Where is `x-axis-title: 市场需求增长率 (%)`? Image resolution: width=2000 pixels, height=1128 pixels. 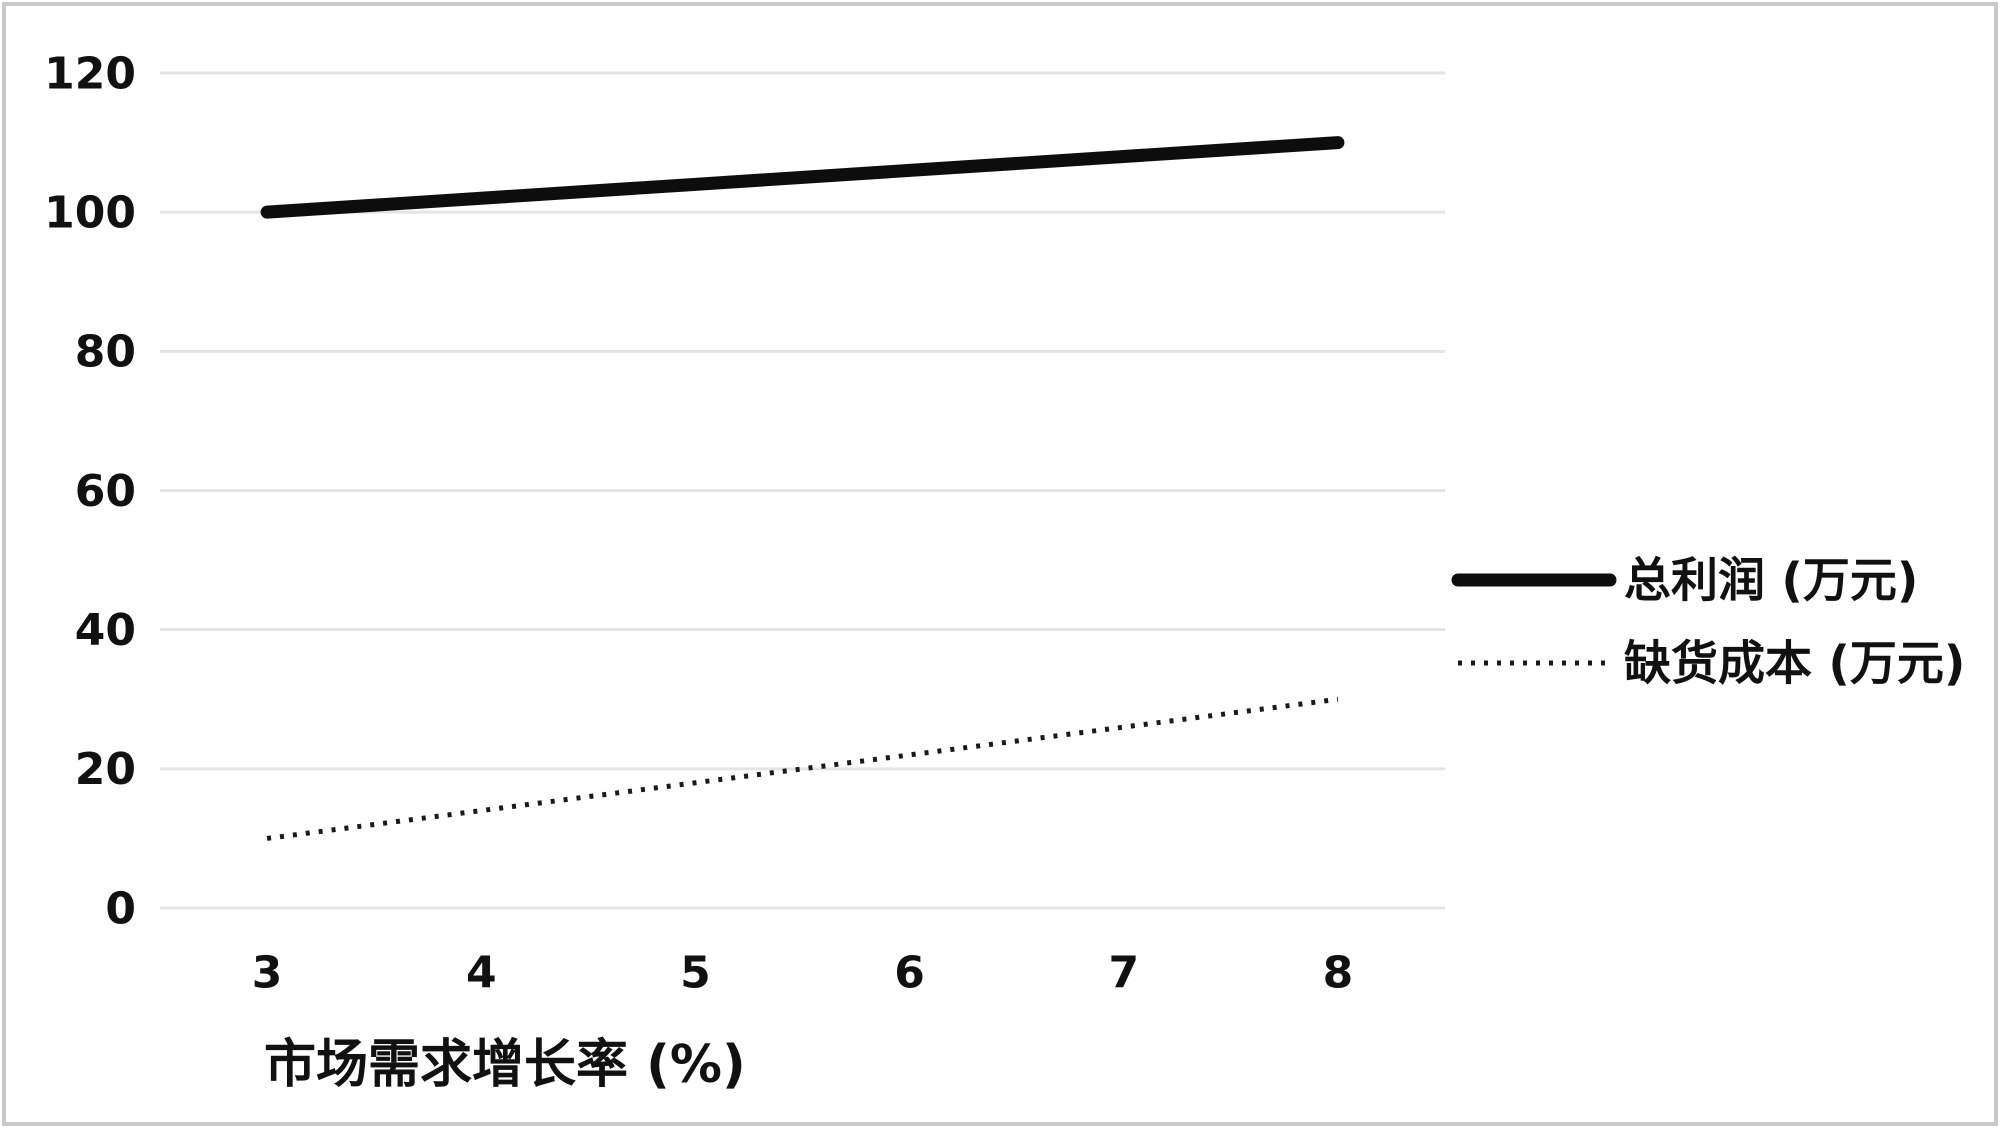 x-axis-title: 市场需求增长率 (%) is located at coordinates (505, 1065).